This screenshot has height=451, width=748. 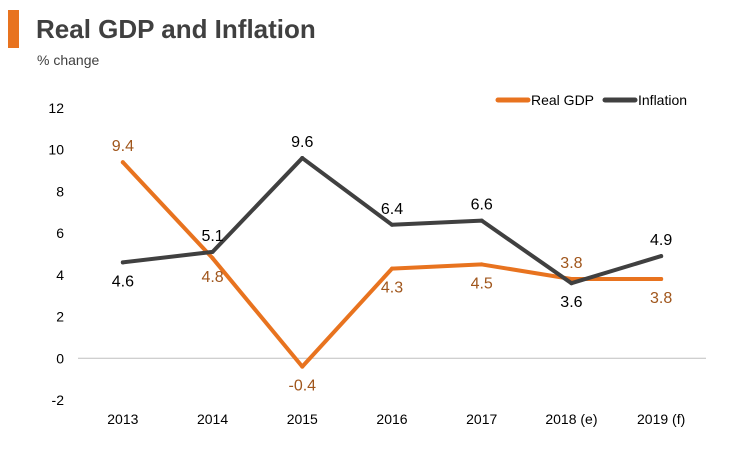 I want to click on data-label-real-gdp: 4.3, so click(x=392, y=288).